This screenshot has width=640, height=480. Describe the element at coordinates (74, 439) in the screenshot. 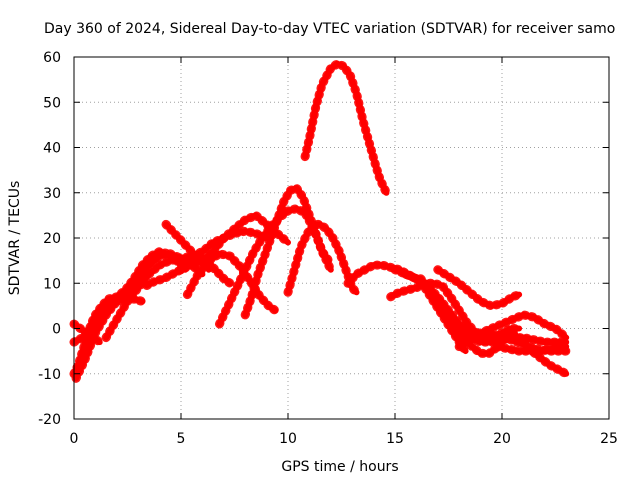

I see `x-tick-label: 0` at that location.